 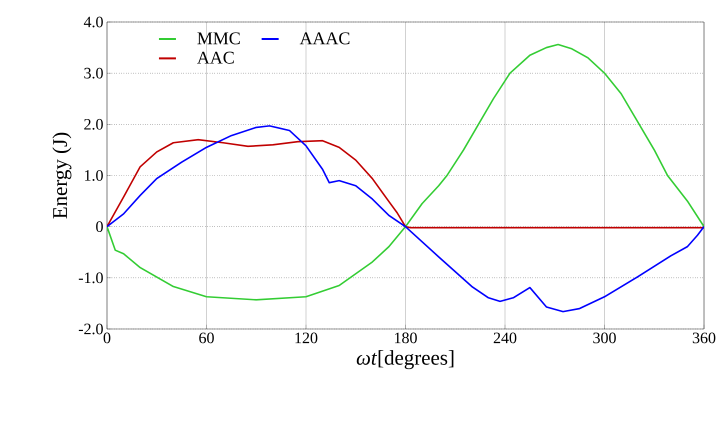 I want to click on y-tick-label: 1.0, so click(x=93, y=175).